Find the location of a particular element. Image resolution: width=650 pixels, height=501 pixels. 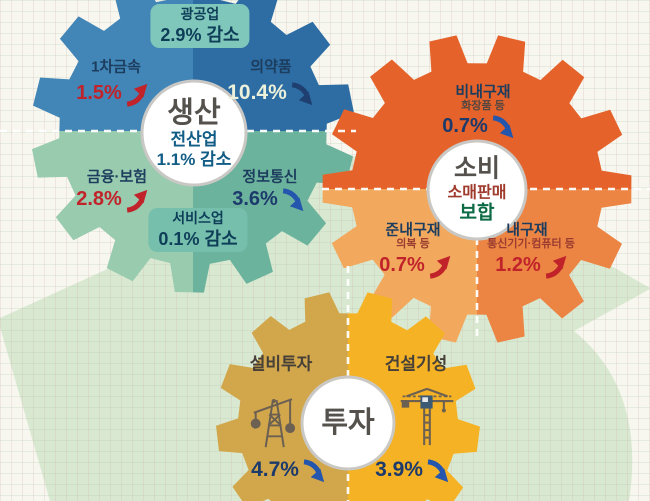

tower-crane-icon is located at coordinates (427, 416).